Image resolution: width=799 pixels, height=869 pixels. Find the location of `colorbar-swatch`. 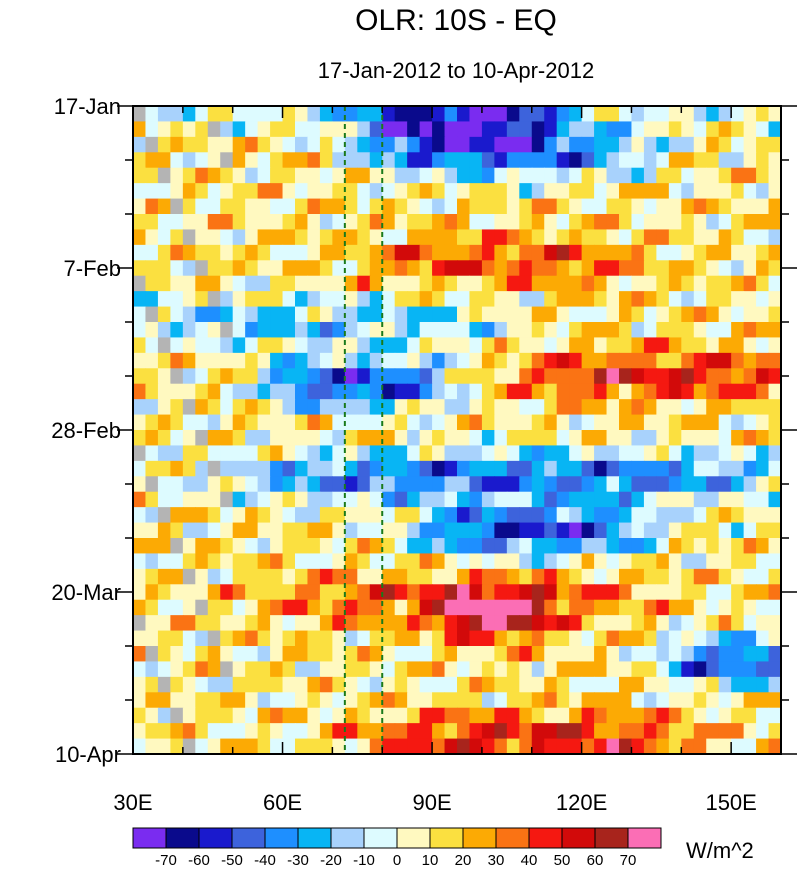

colorbar-swatch is located at coordinates (215, 838).